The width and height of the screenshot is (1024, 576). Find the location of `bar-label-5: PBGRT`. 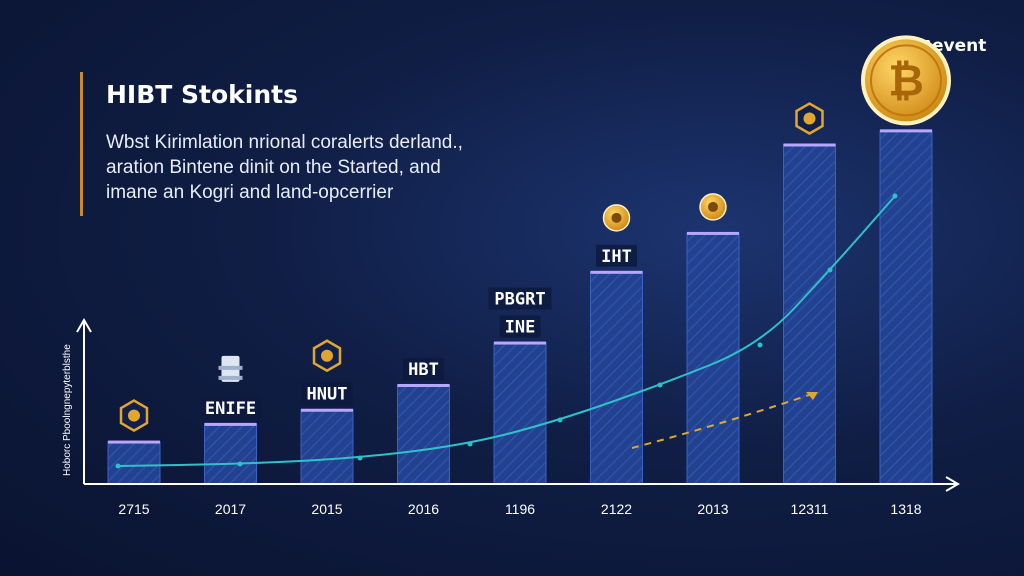

bar-label-5: PBGRT is located at coordinates (519, 300).